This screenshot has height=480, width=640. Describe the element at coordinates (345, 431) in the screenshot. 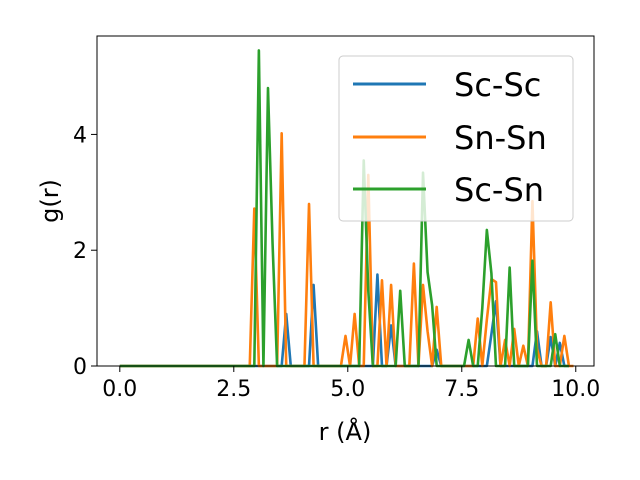

I see `x-axis-label: r (Å)` at that location.